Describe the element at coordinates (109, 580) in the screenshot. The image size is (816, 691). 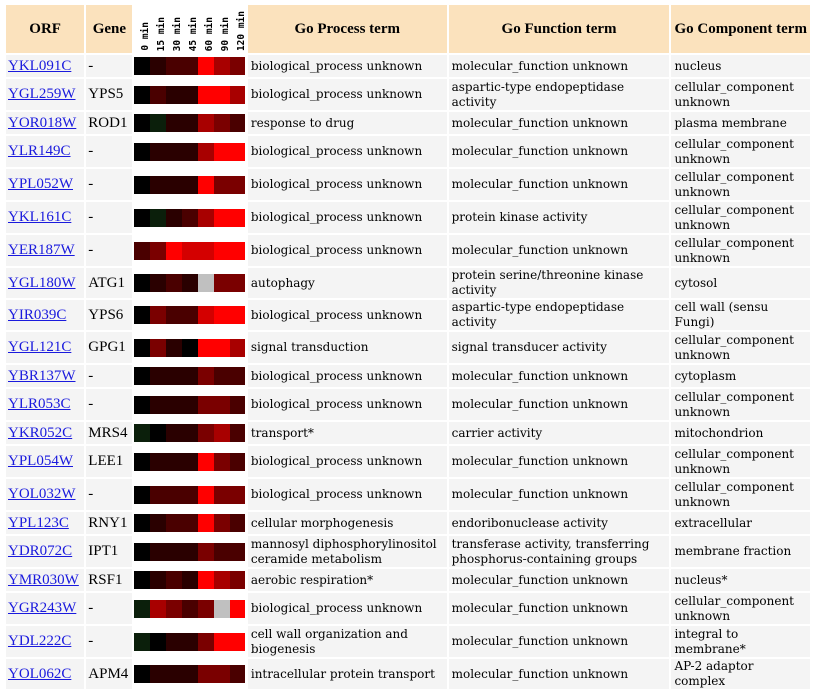
I see `gene-cell: RSF1` at that location.